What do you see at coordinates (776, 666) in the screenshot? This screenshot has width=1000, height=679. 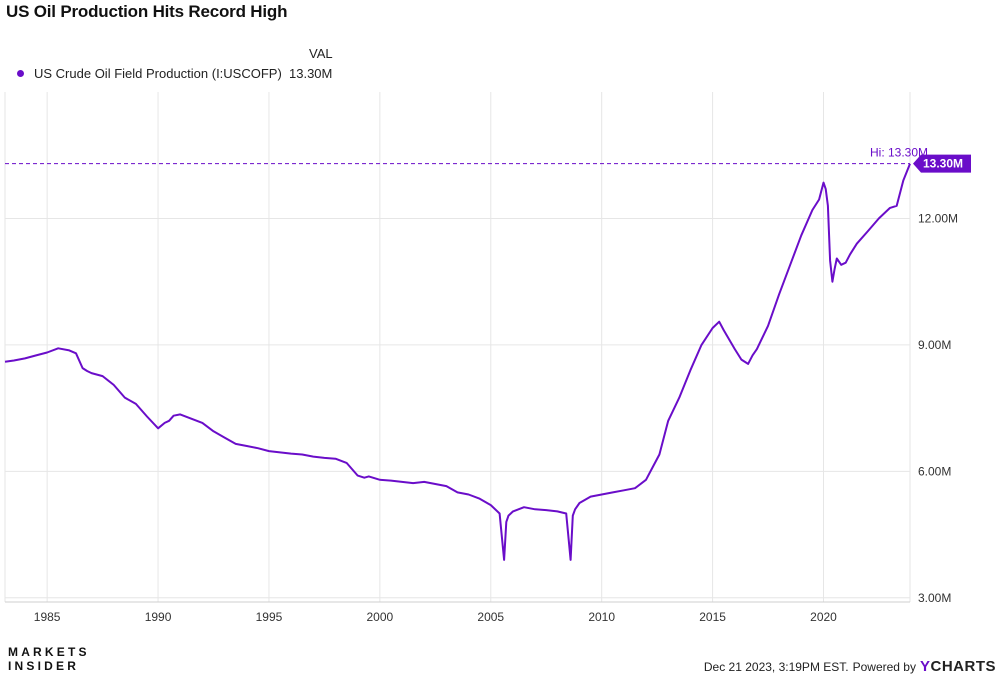 I see `footer-timestamp: Dec 21 2023, 3:19PM EST.` at bounding box center [776, 666].